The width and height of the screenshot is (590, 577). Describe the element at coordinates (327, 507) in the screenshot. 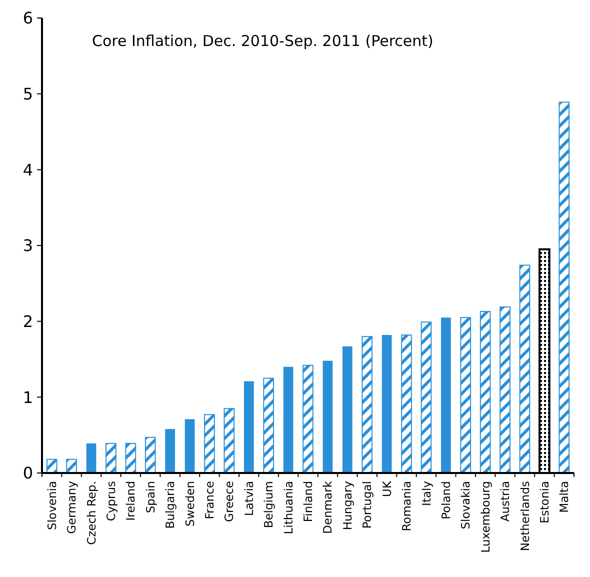

I see `x-tick-label: Denmark` at that location.